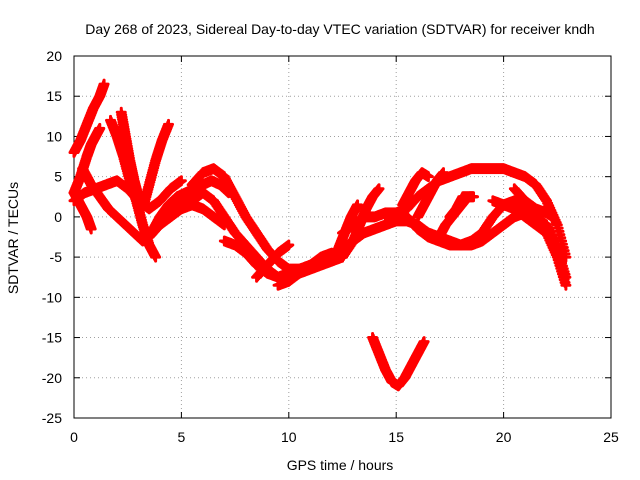 The height and width of the screenshot is (480, 640). Describe the element at coordinates (52, 378) in the screenshot. I see `y-tick-label: -20` at that location.